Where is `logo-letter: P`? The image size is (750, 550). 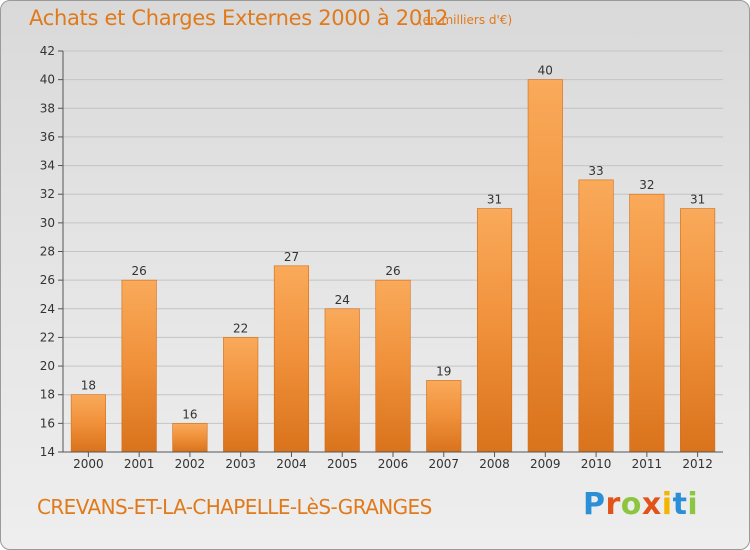
logo-letter: P is located at coordinates (594, 504).